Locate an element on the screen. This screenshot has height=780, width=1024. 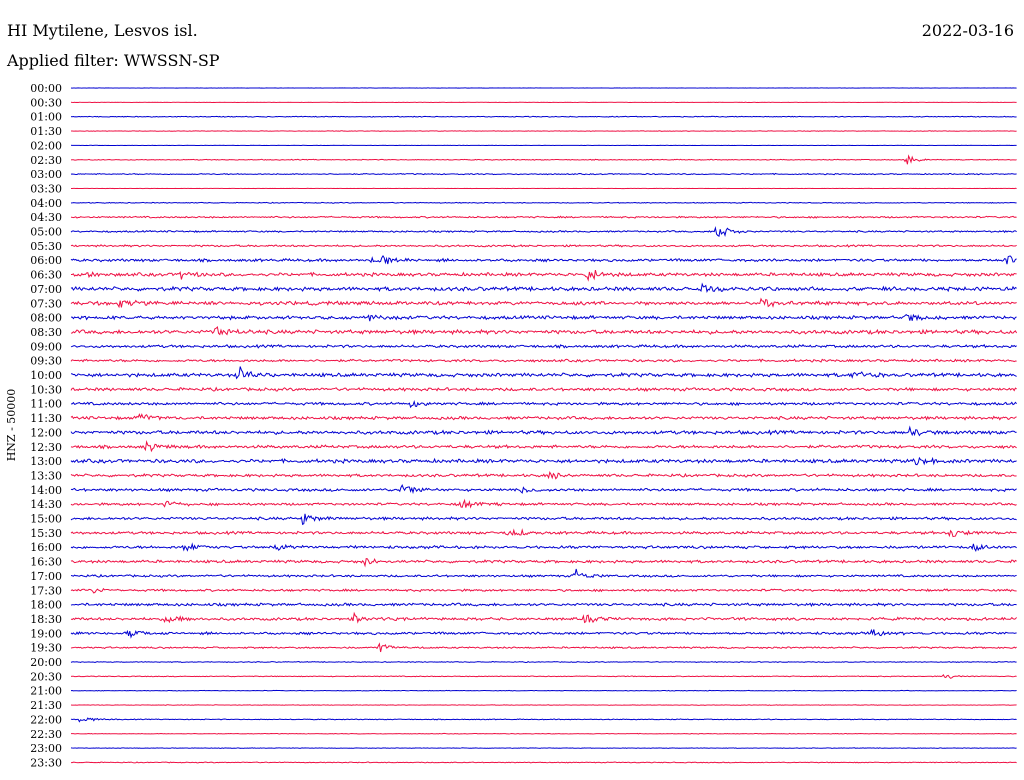
row-time-label: 16:00 is located at coordinates (46, 547).